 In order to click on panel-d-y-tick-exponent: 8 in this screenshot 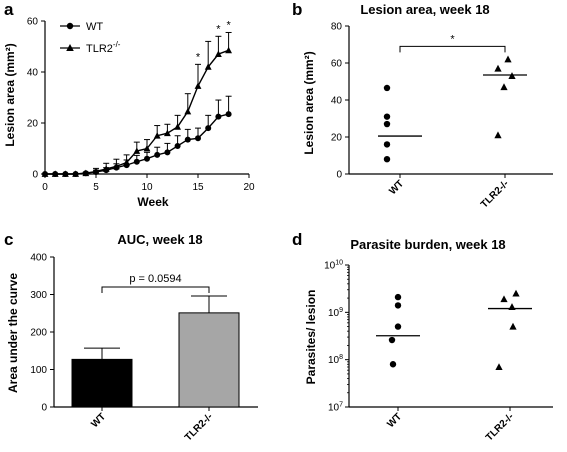, I will do `click(341, 357)`.